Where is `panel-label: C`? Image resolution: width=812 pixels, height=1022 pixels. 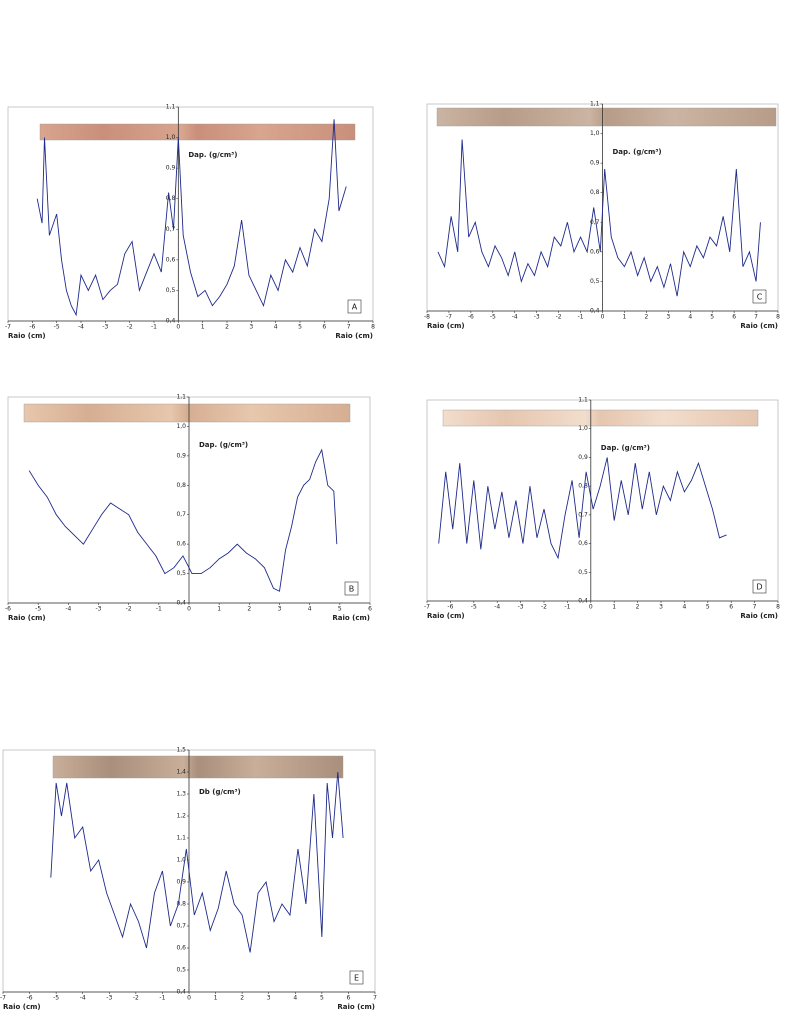 panel-label: C is located at coordinates (760, 297).